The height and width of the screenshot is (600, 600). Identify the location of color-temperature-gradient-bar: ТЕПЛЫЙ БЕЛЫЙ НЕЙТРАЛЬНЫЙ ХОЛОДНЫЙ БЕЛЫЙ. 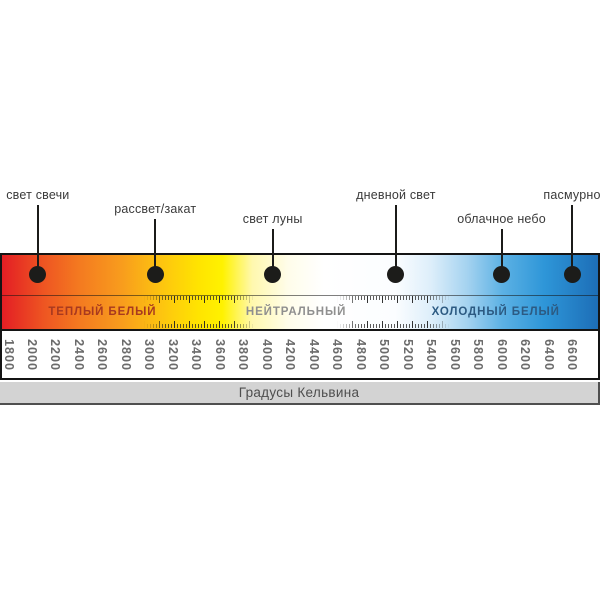
(300, 293).